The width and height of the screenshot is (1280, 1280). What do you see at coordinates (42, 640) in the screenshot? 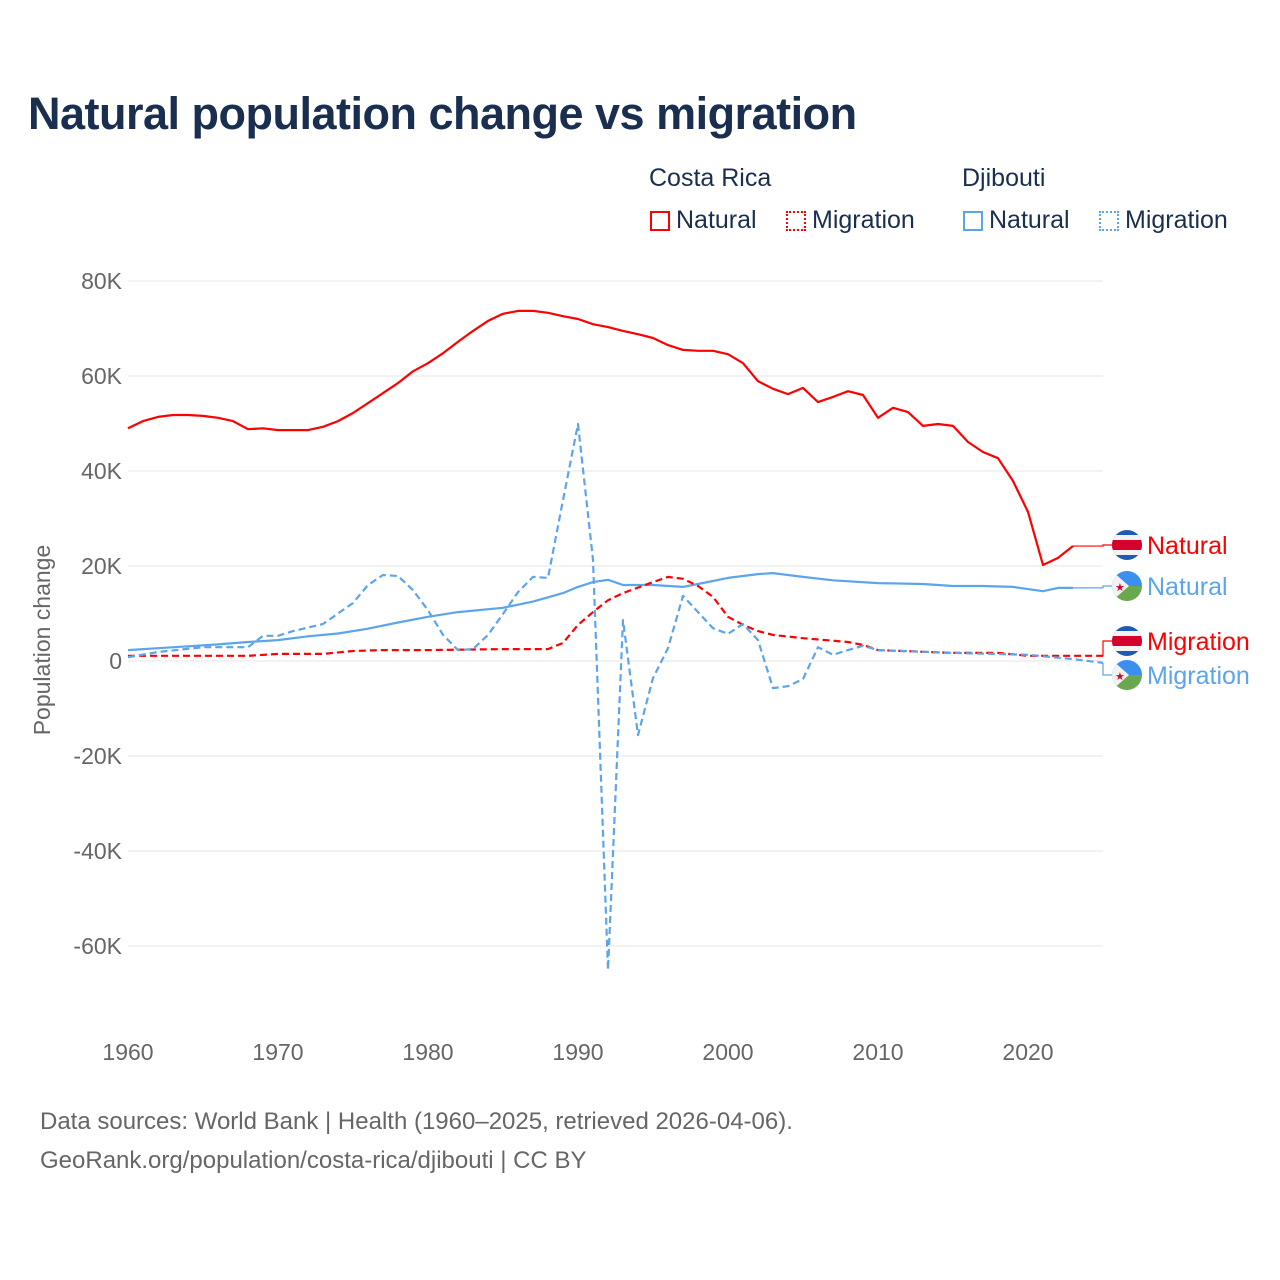
I see `y-axis-label: Population change` at bounding box center [42, 640].